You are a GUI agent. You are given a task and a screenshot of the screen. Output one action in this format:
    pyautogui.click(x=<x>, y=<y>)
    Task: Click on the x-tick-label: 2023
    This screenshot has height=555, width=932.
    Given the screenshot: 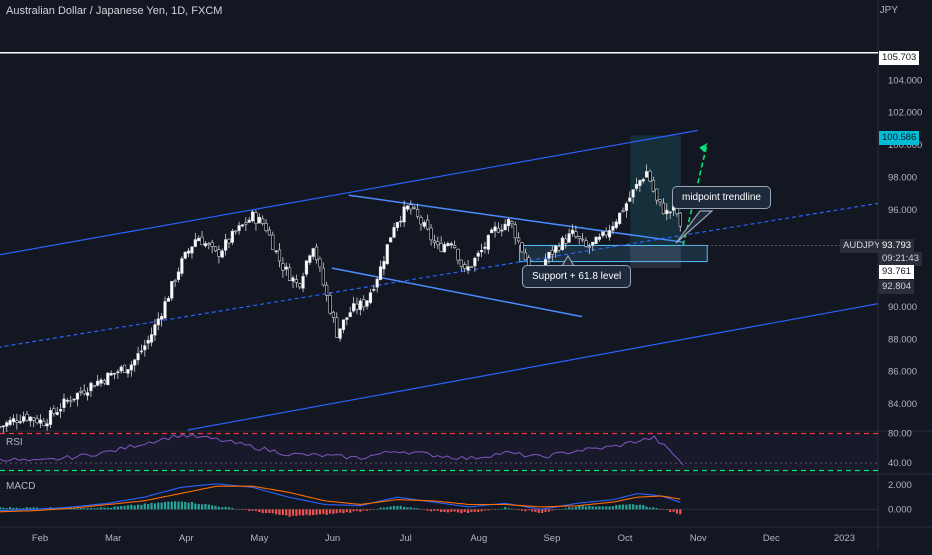 What is the action you would take?
    pyautogui.click(x=844, y=538)
    